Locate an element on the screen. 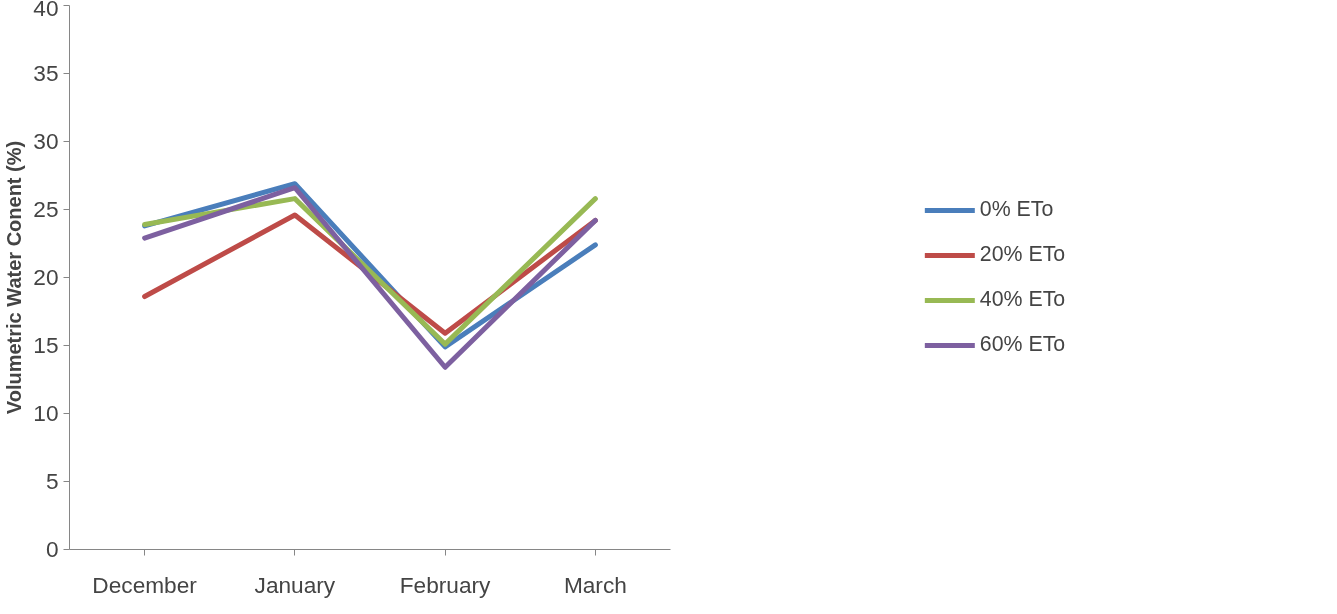 The height and width of the screenshot is (614, 1337). y-tick-label: 0 is located at coordinates (52, 549).